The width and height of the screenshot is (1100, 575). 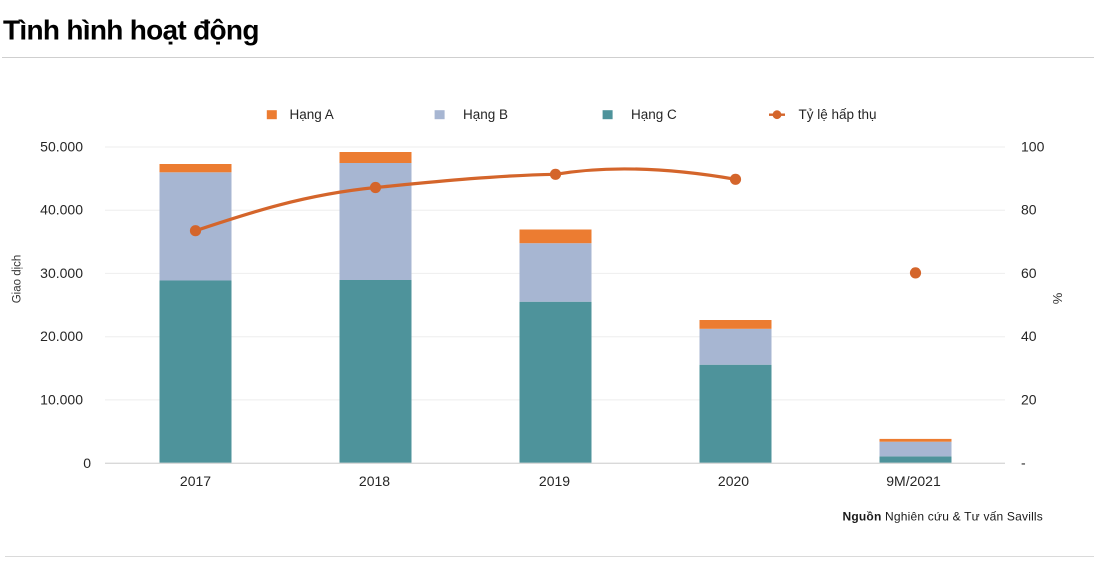 What do you see at coordinates (61, 399) in the screenshot?
I see `svg-text: 10.000` at bounding box center [61, 399].